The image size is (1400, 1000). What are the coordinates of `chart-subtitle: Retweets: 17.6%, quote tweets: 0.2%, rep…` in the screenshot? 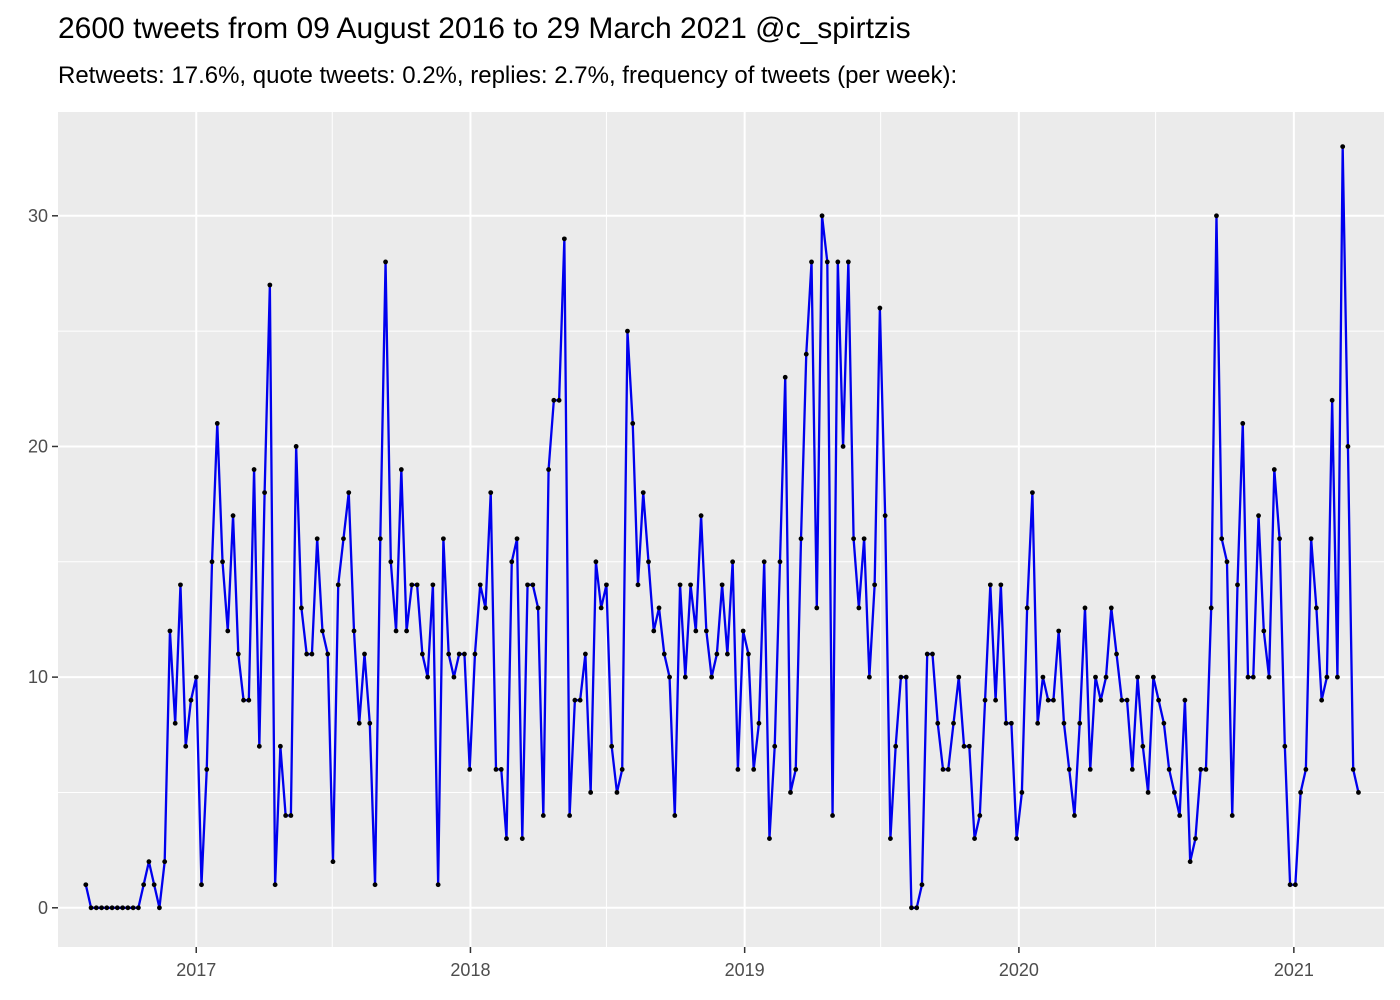 It's located at (508, 75).